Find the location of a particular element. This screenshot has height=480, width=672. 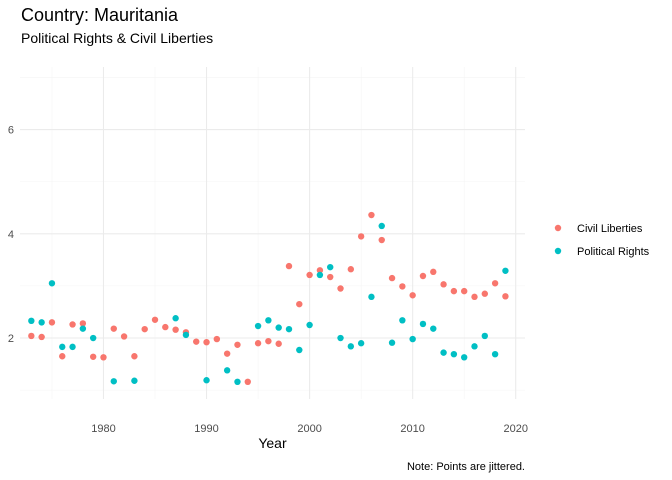

legend-label-political-rights: Political Rights is located at coordinates (613, 252).